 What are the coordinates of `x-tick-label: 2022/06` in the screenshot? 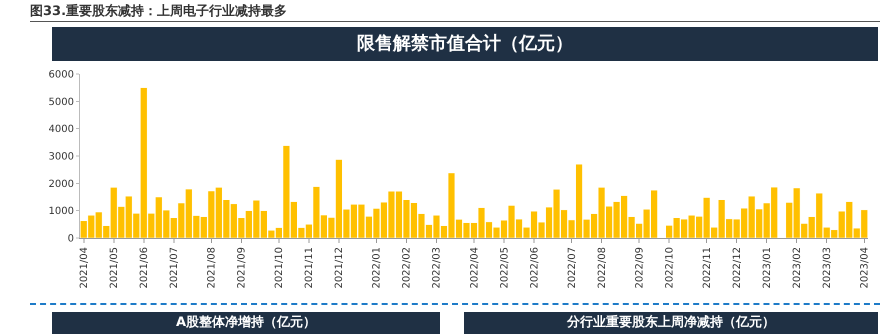 It's located at (534, 268).